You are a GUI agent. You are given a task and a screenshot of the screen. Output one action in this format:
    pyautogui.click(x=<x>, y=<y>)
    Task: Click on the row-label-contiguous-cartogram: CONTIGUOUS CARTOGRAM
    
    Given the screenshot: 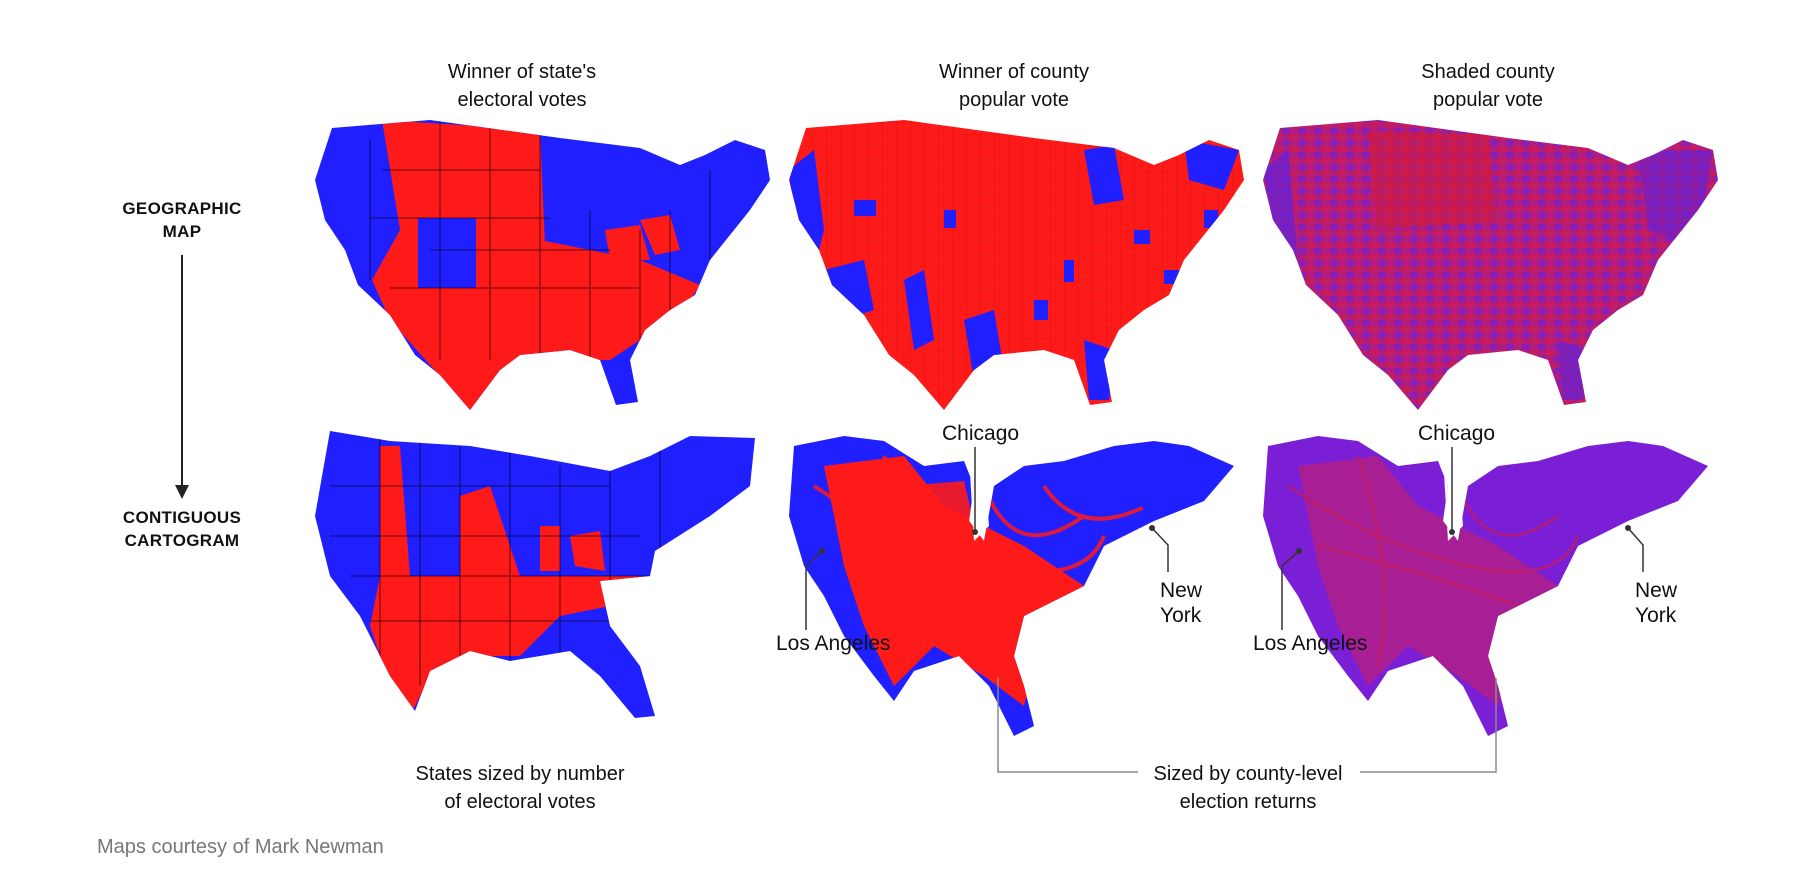 What is the action you would take?
    pyautogui.click(x=182, y=529)
    